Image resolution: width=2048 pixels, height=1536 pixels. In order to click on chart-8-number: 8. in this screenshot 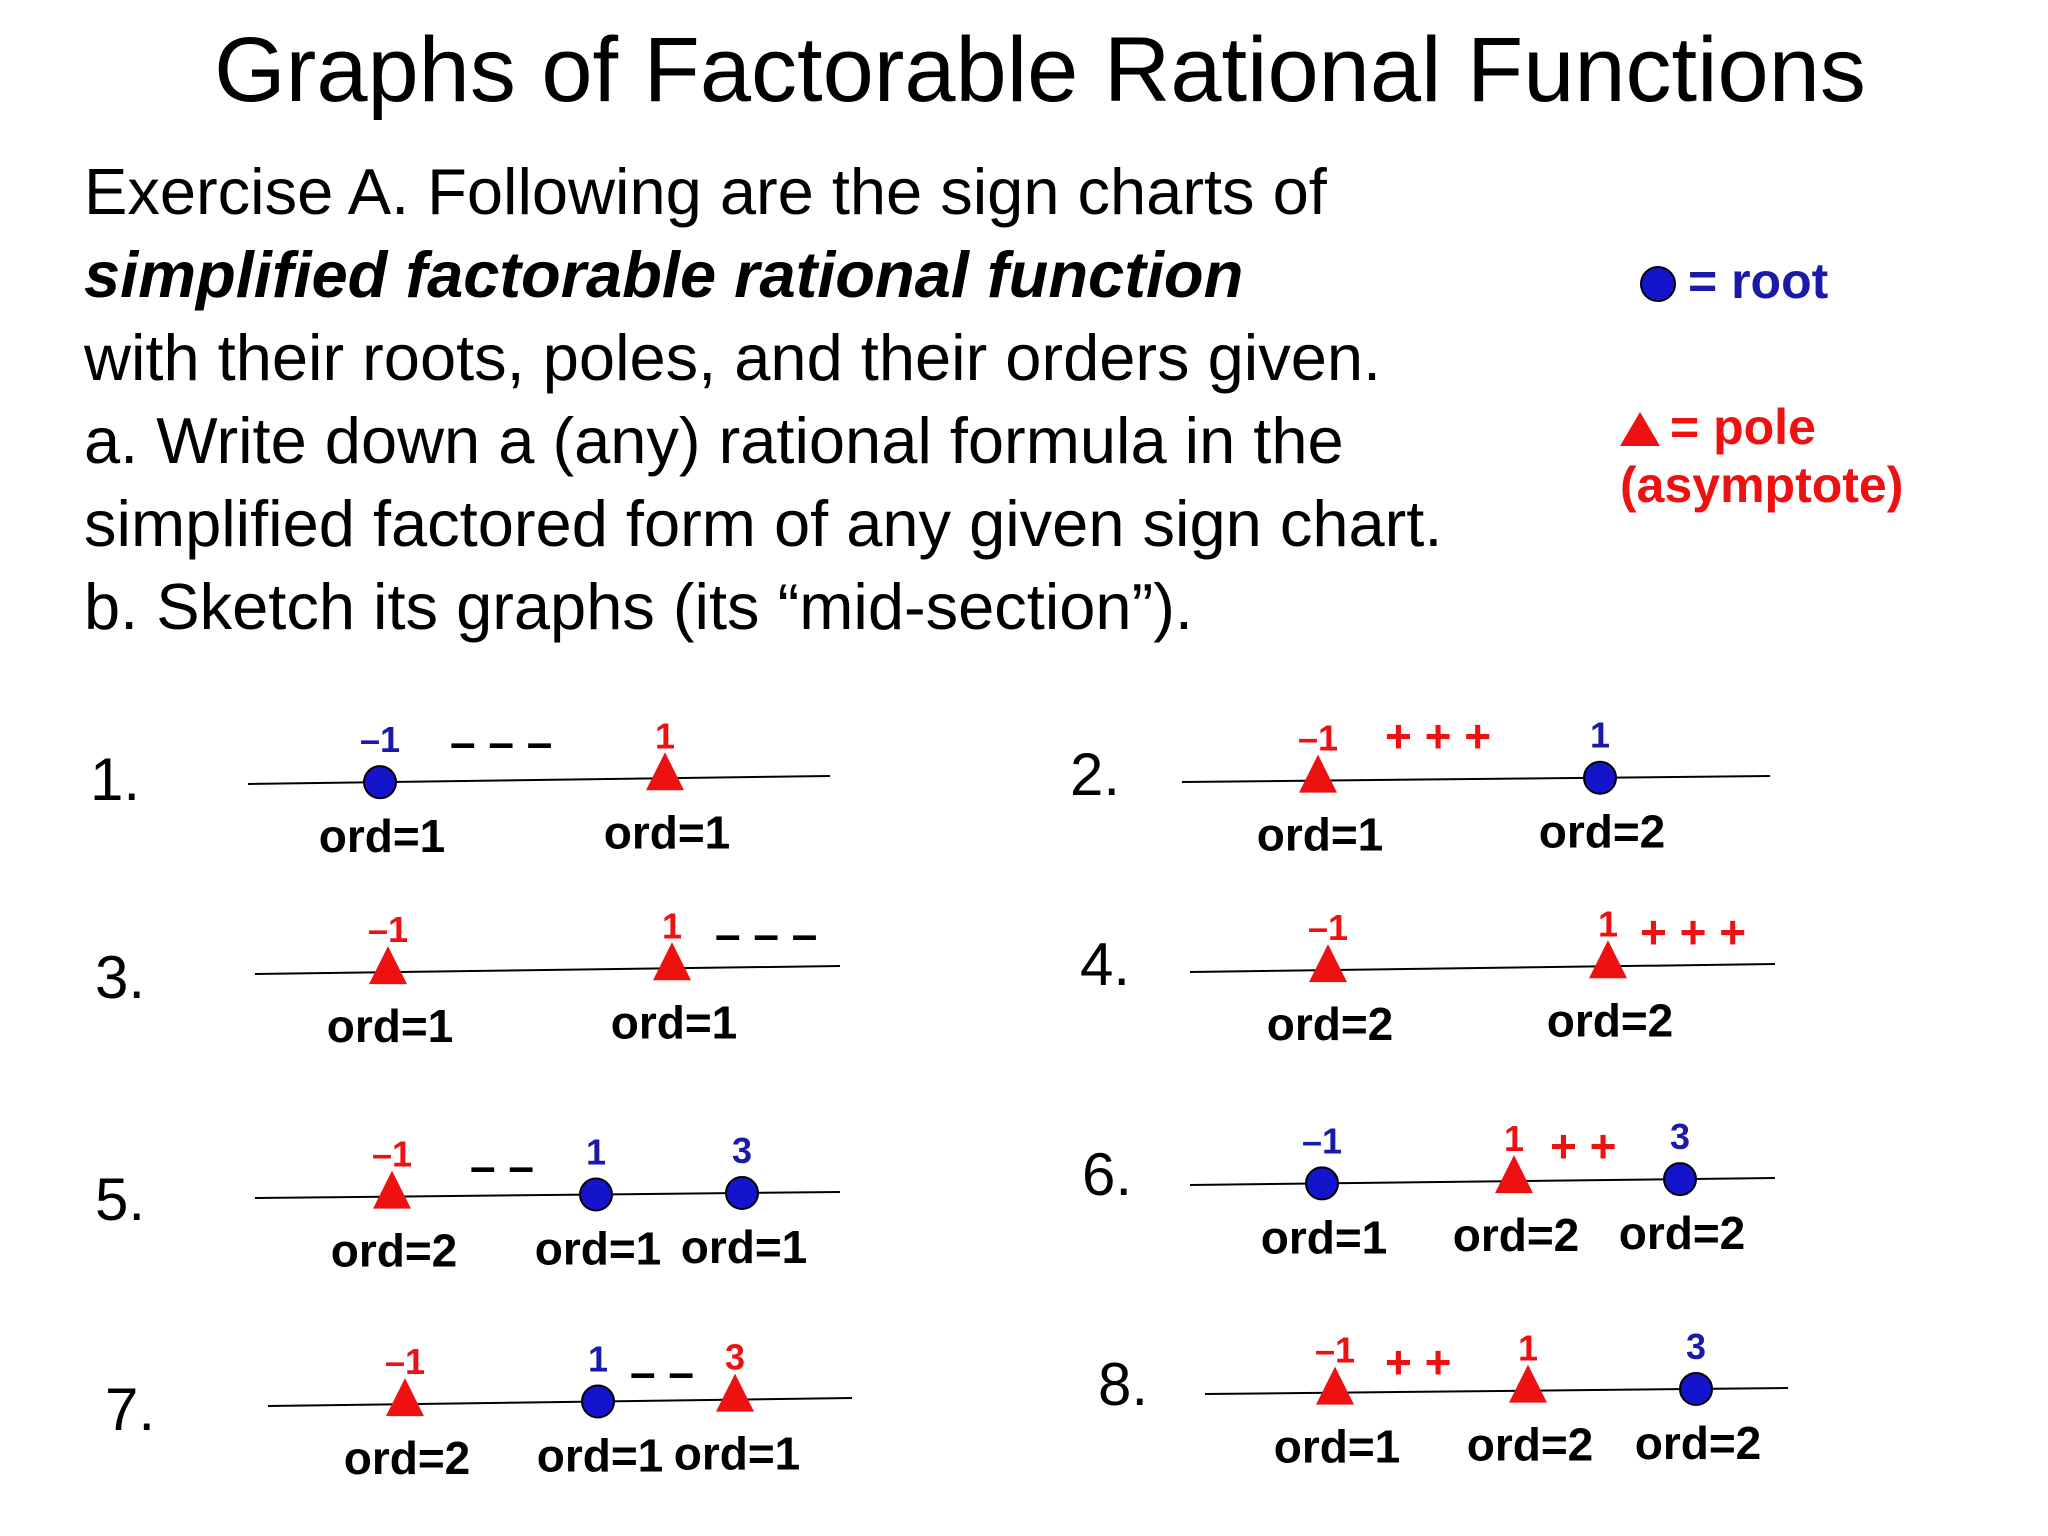, I will do `click(1123, 1384)`.